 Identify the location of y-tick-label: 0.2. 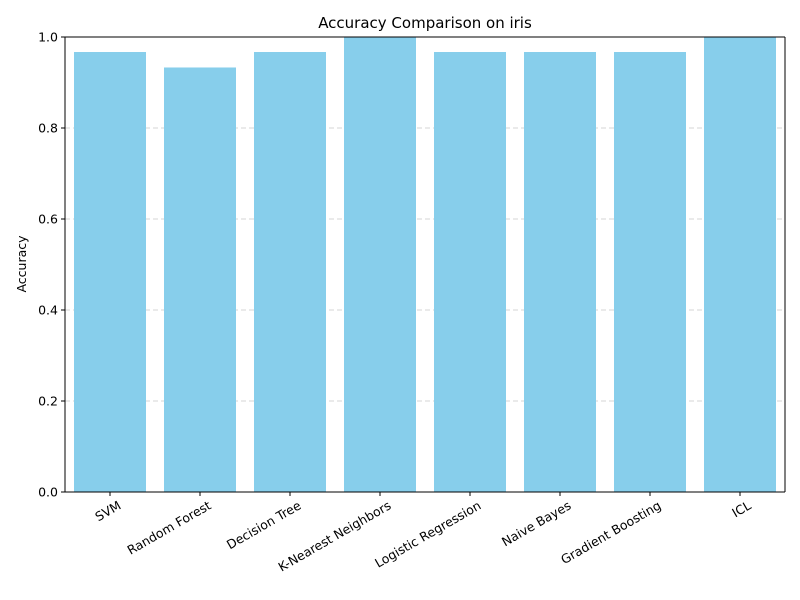
(48, 401).